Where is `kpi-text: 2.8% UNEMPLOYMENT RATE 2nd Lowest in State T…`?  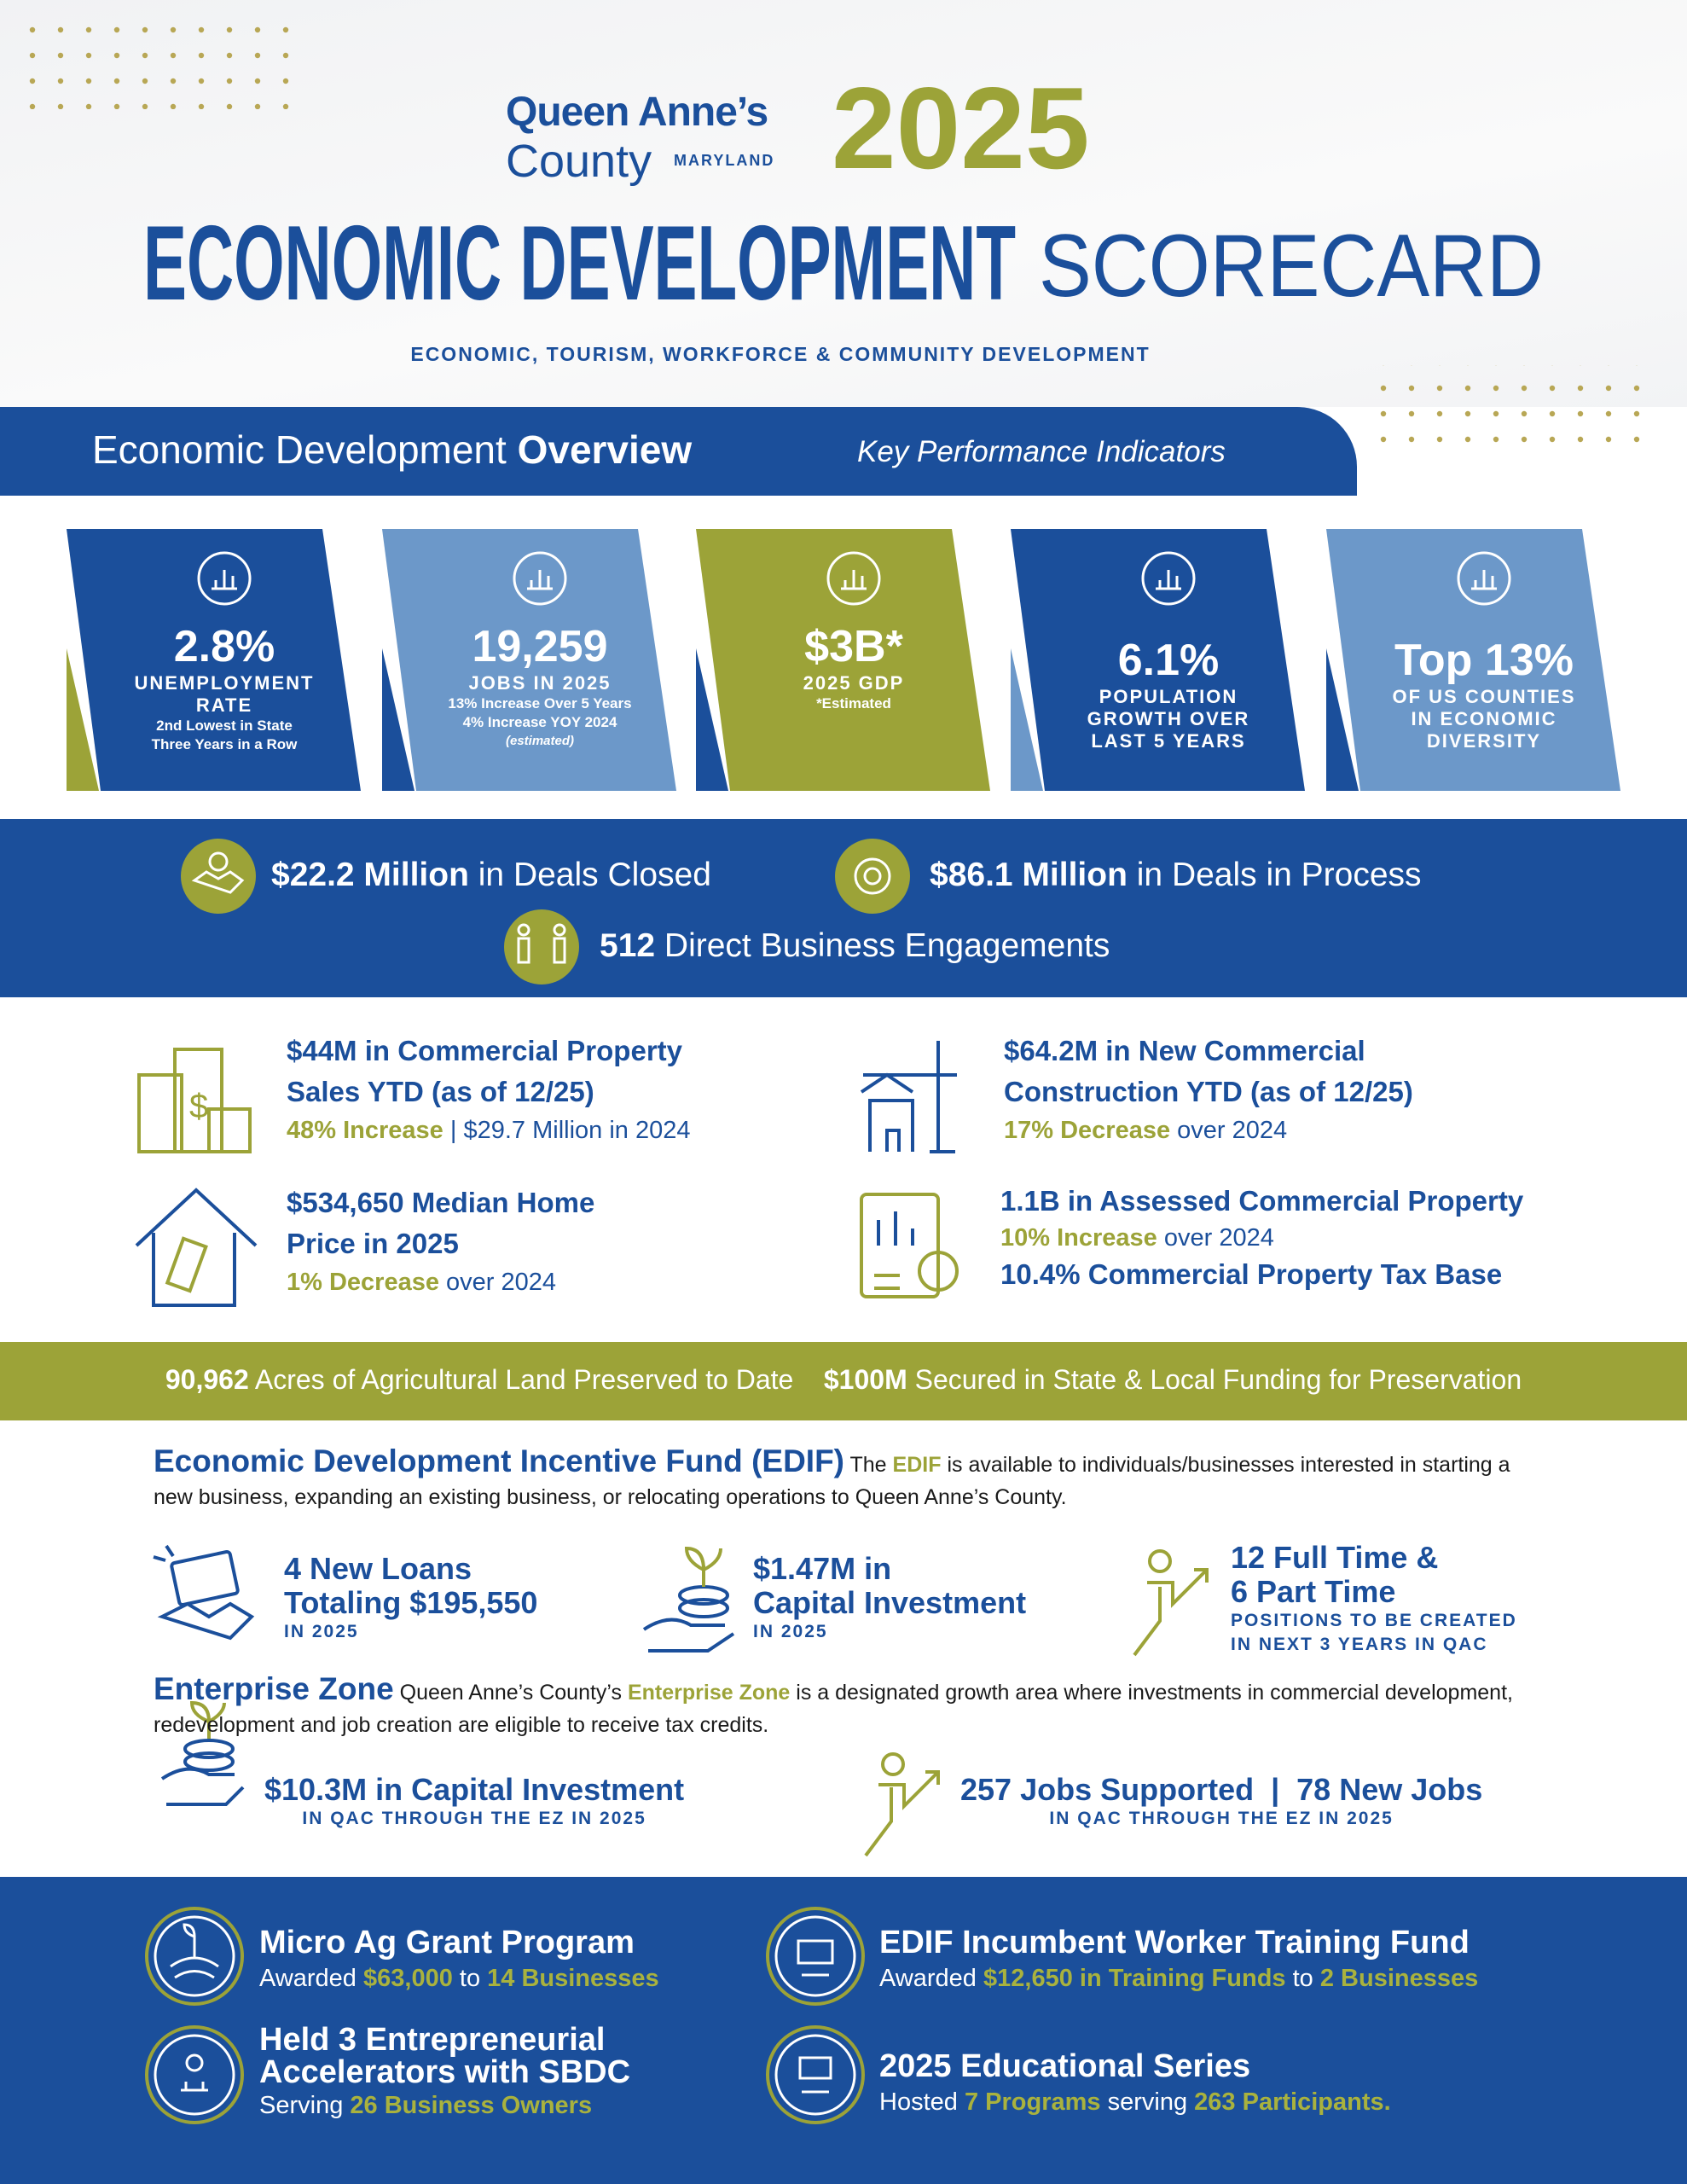 kpi-text: 2.8% UNEMPLOYMENT RATE 2nd Lowest in State T… is located at coordinates (225, 688).